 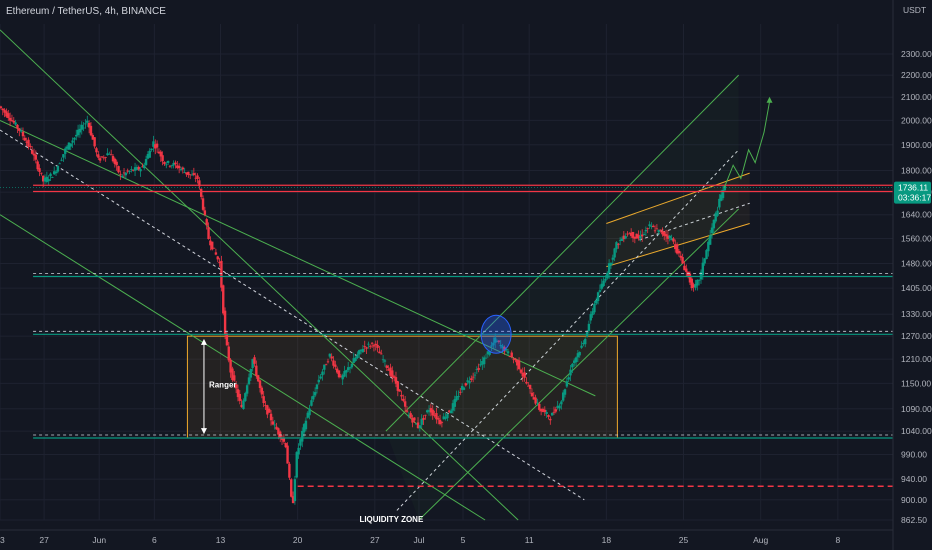 I want to click on rising-channel-mid, so click(x=694, y=221).